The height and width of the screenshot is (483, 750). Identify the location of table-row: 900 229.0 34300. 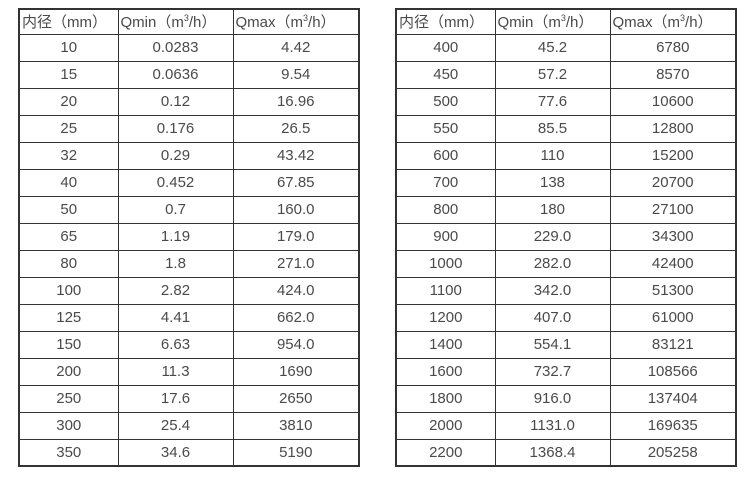
(566, 236).